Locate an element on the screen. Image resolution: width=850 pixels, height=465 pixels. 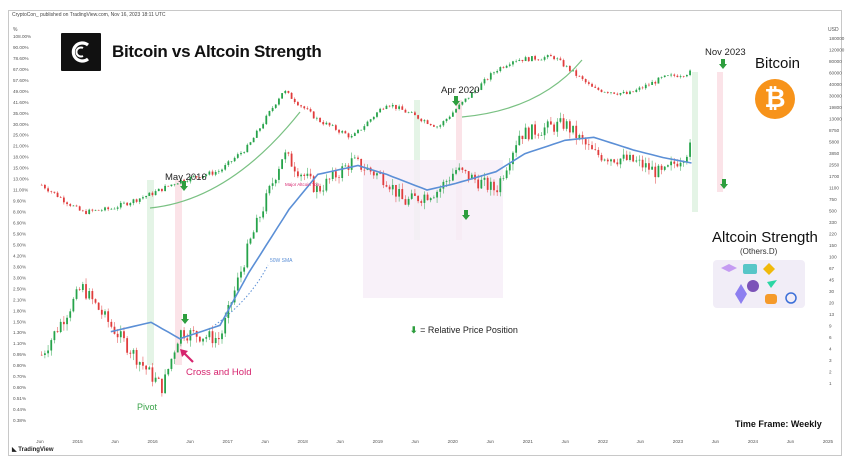
left-tick-label: 49.00% is located at coordinates (21, 91).